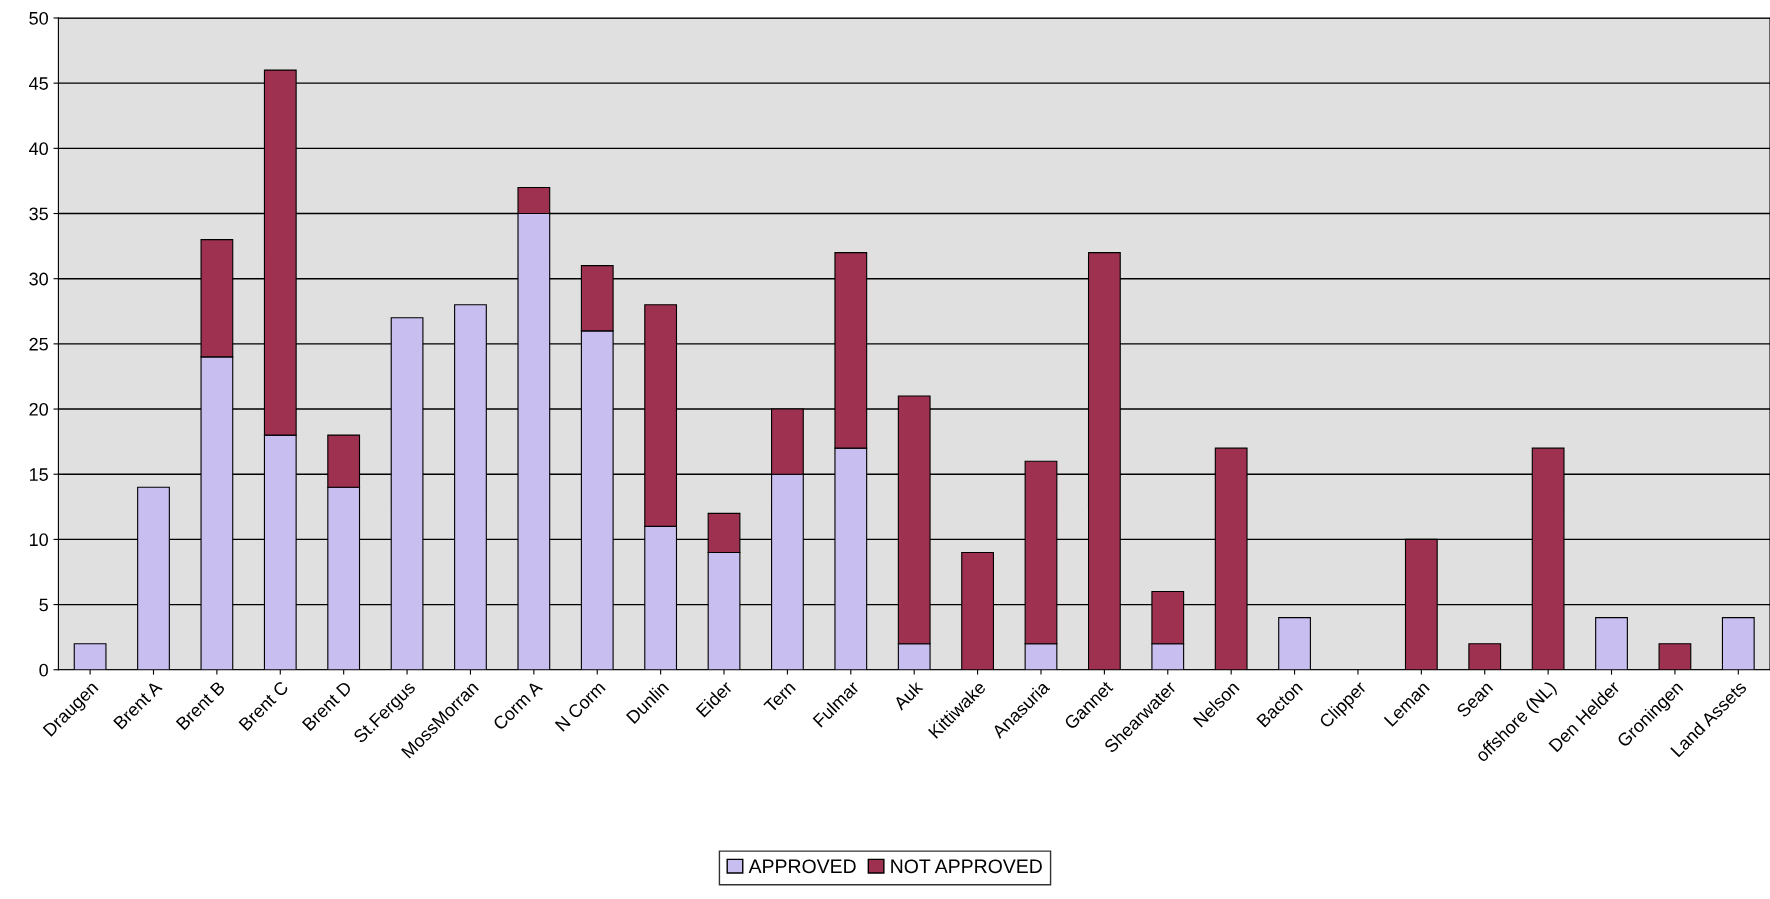  What do you see at coordinates (908, 695) in the screenshot?
I see `x-tick-label: Auk` at bounding box center [908, 695].